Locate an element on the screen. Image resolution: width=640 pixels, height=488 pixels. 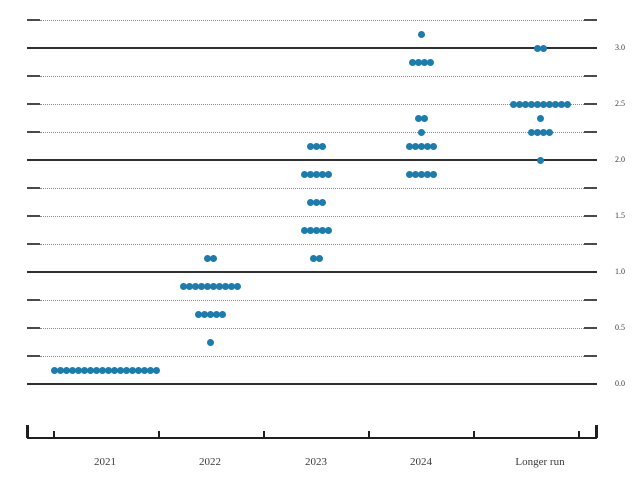
y-tick-label: 0.5 is located at coordinates (620, 327).